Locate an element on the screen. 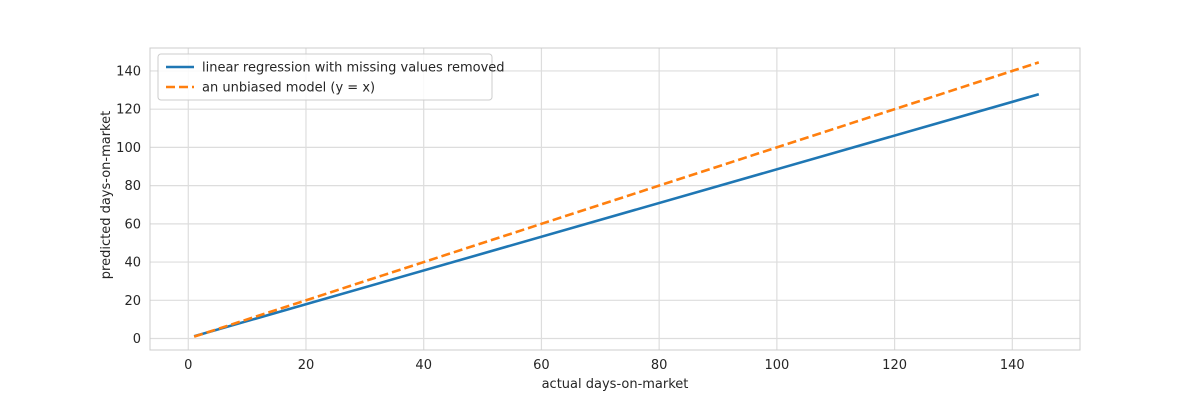  y-tick-label: 80 is located at coordinates (132, 186).